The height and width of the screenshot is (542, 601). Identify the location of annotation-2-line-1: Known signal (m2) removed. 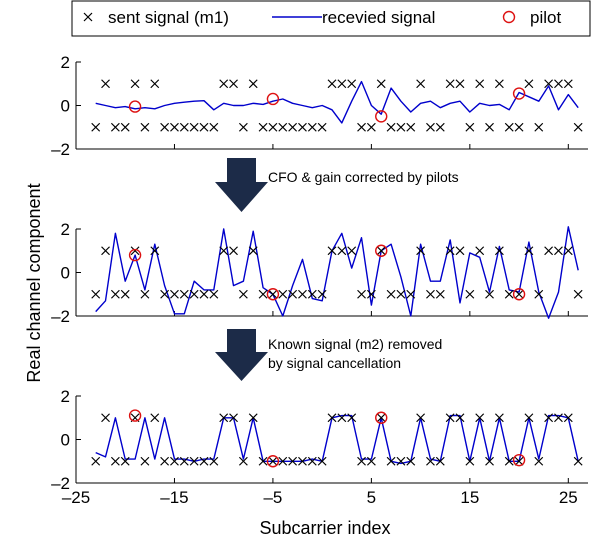
(355, 344).